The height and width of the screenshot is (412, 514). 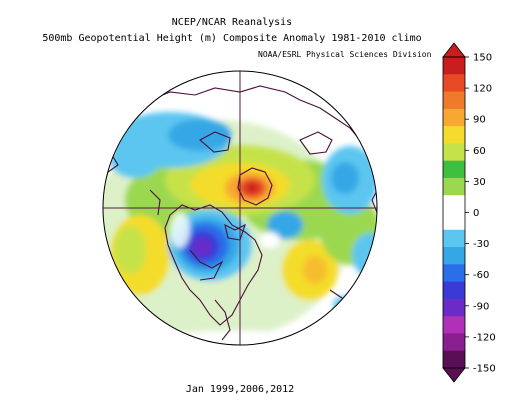 I want to click on arctic-island, so click(x=215, y=142).